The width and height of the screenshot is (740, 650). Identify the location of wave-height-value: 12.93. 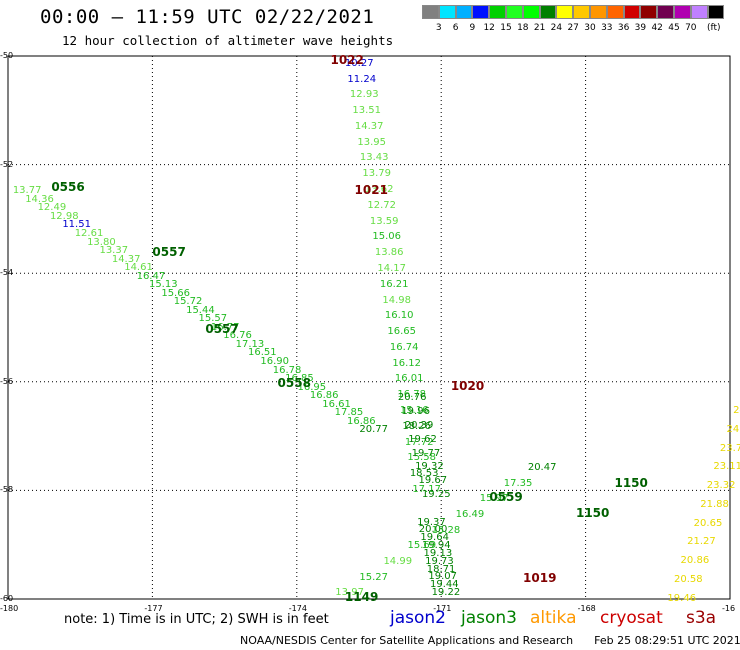
(364, 95).